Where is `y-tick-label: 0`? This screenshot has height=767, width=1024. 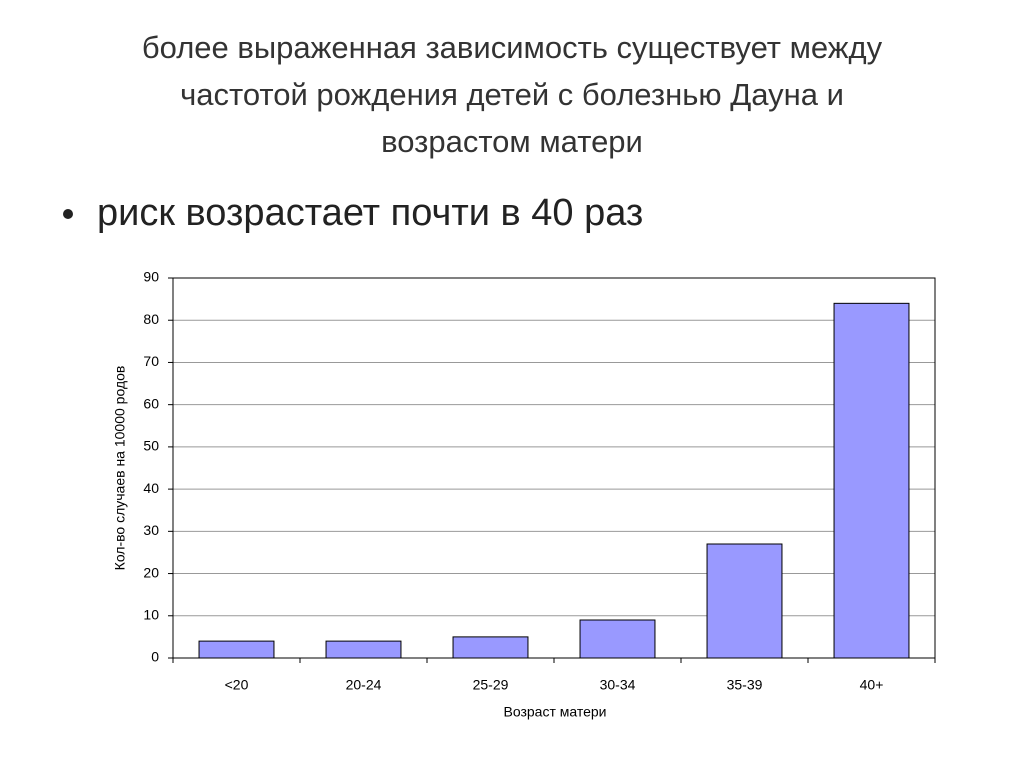
y-tick-label: 0 is located at coordinates (155, 657).